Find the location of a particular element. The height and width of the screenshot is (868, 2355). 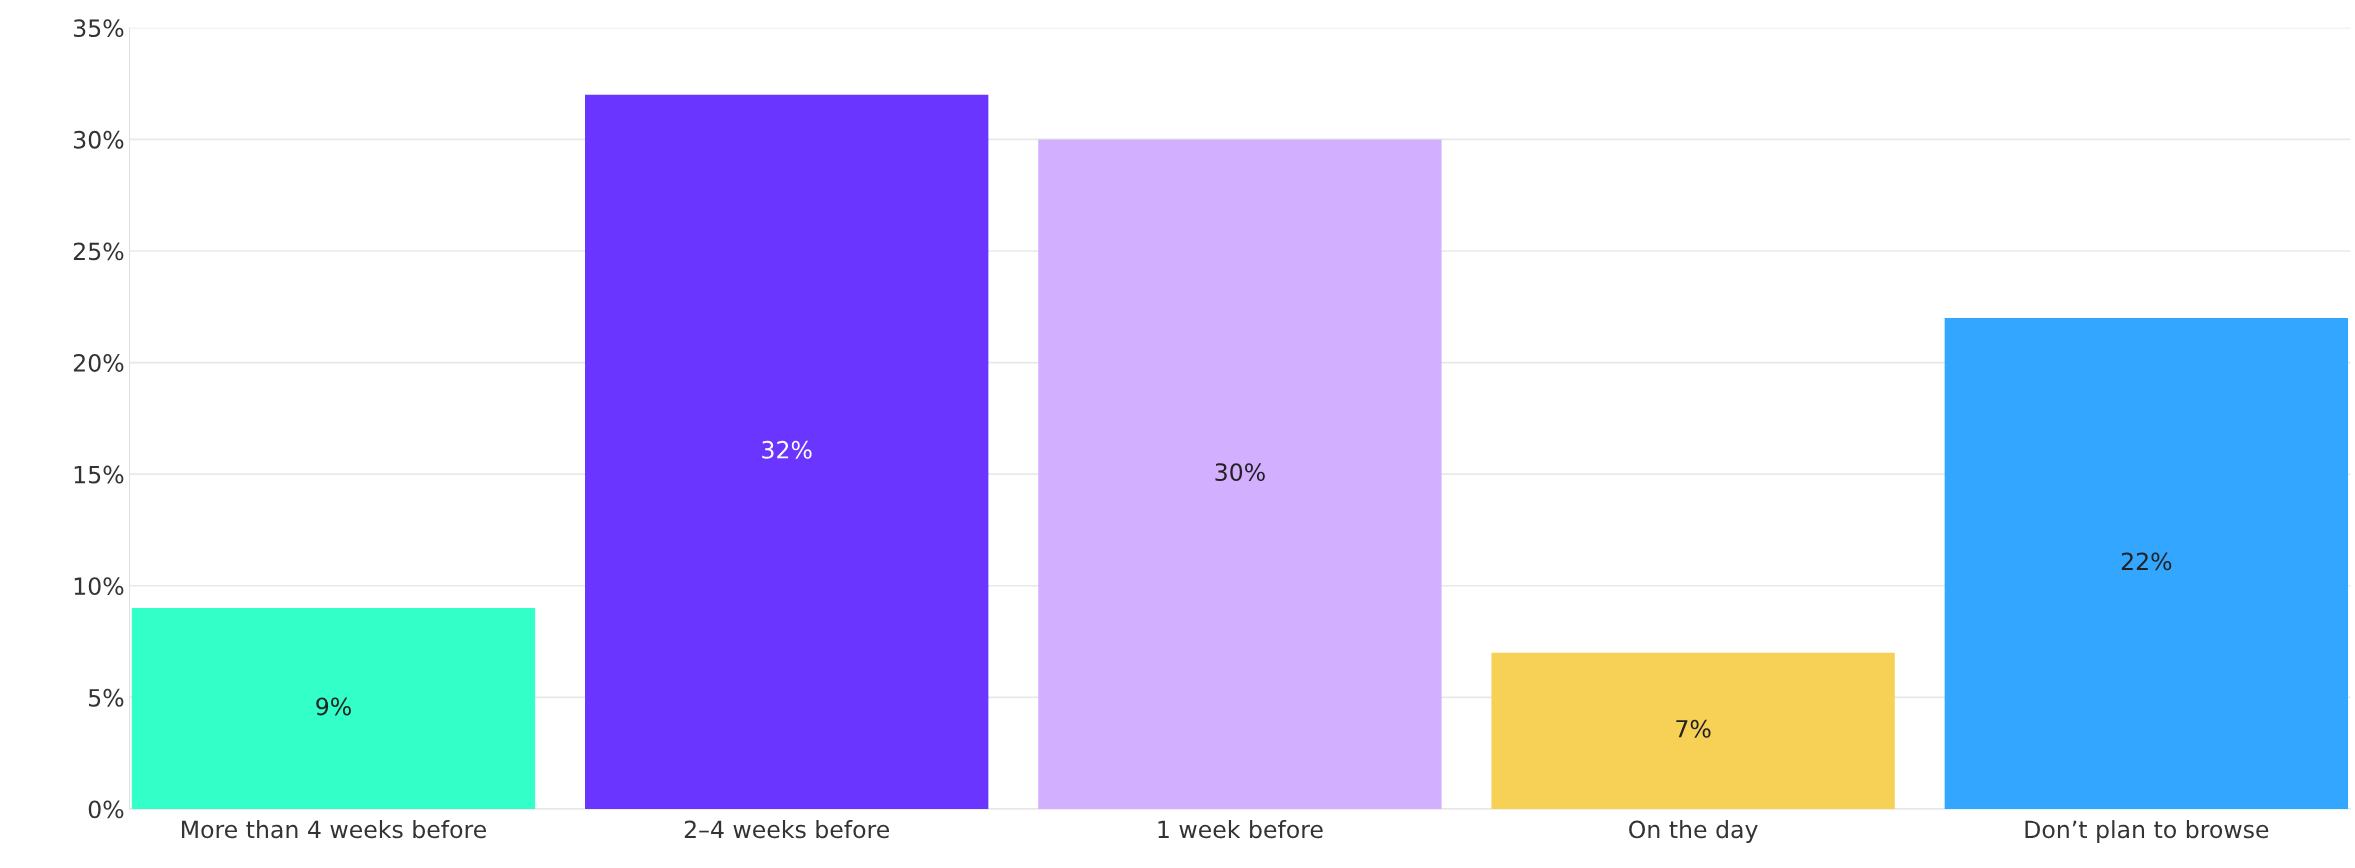

y-tick-label: 15% is located at coordinates (99, 474).